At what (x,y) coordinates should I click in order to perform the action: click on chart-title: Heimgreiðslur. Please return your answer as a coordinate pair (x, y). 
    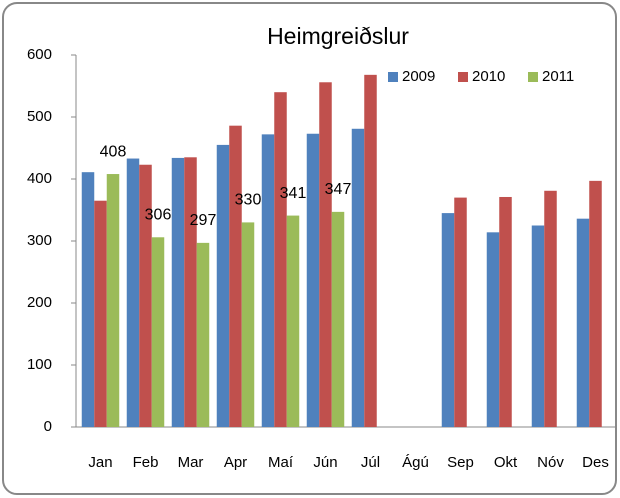
    Looking at the image, I should click on (338, 36).